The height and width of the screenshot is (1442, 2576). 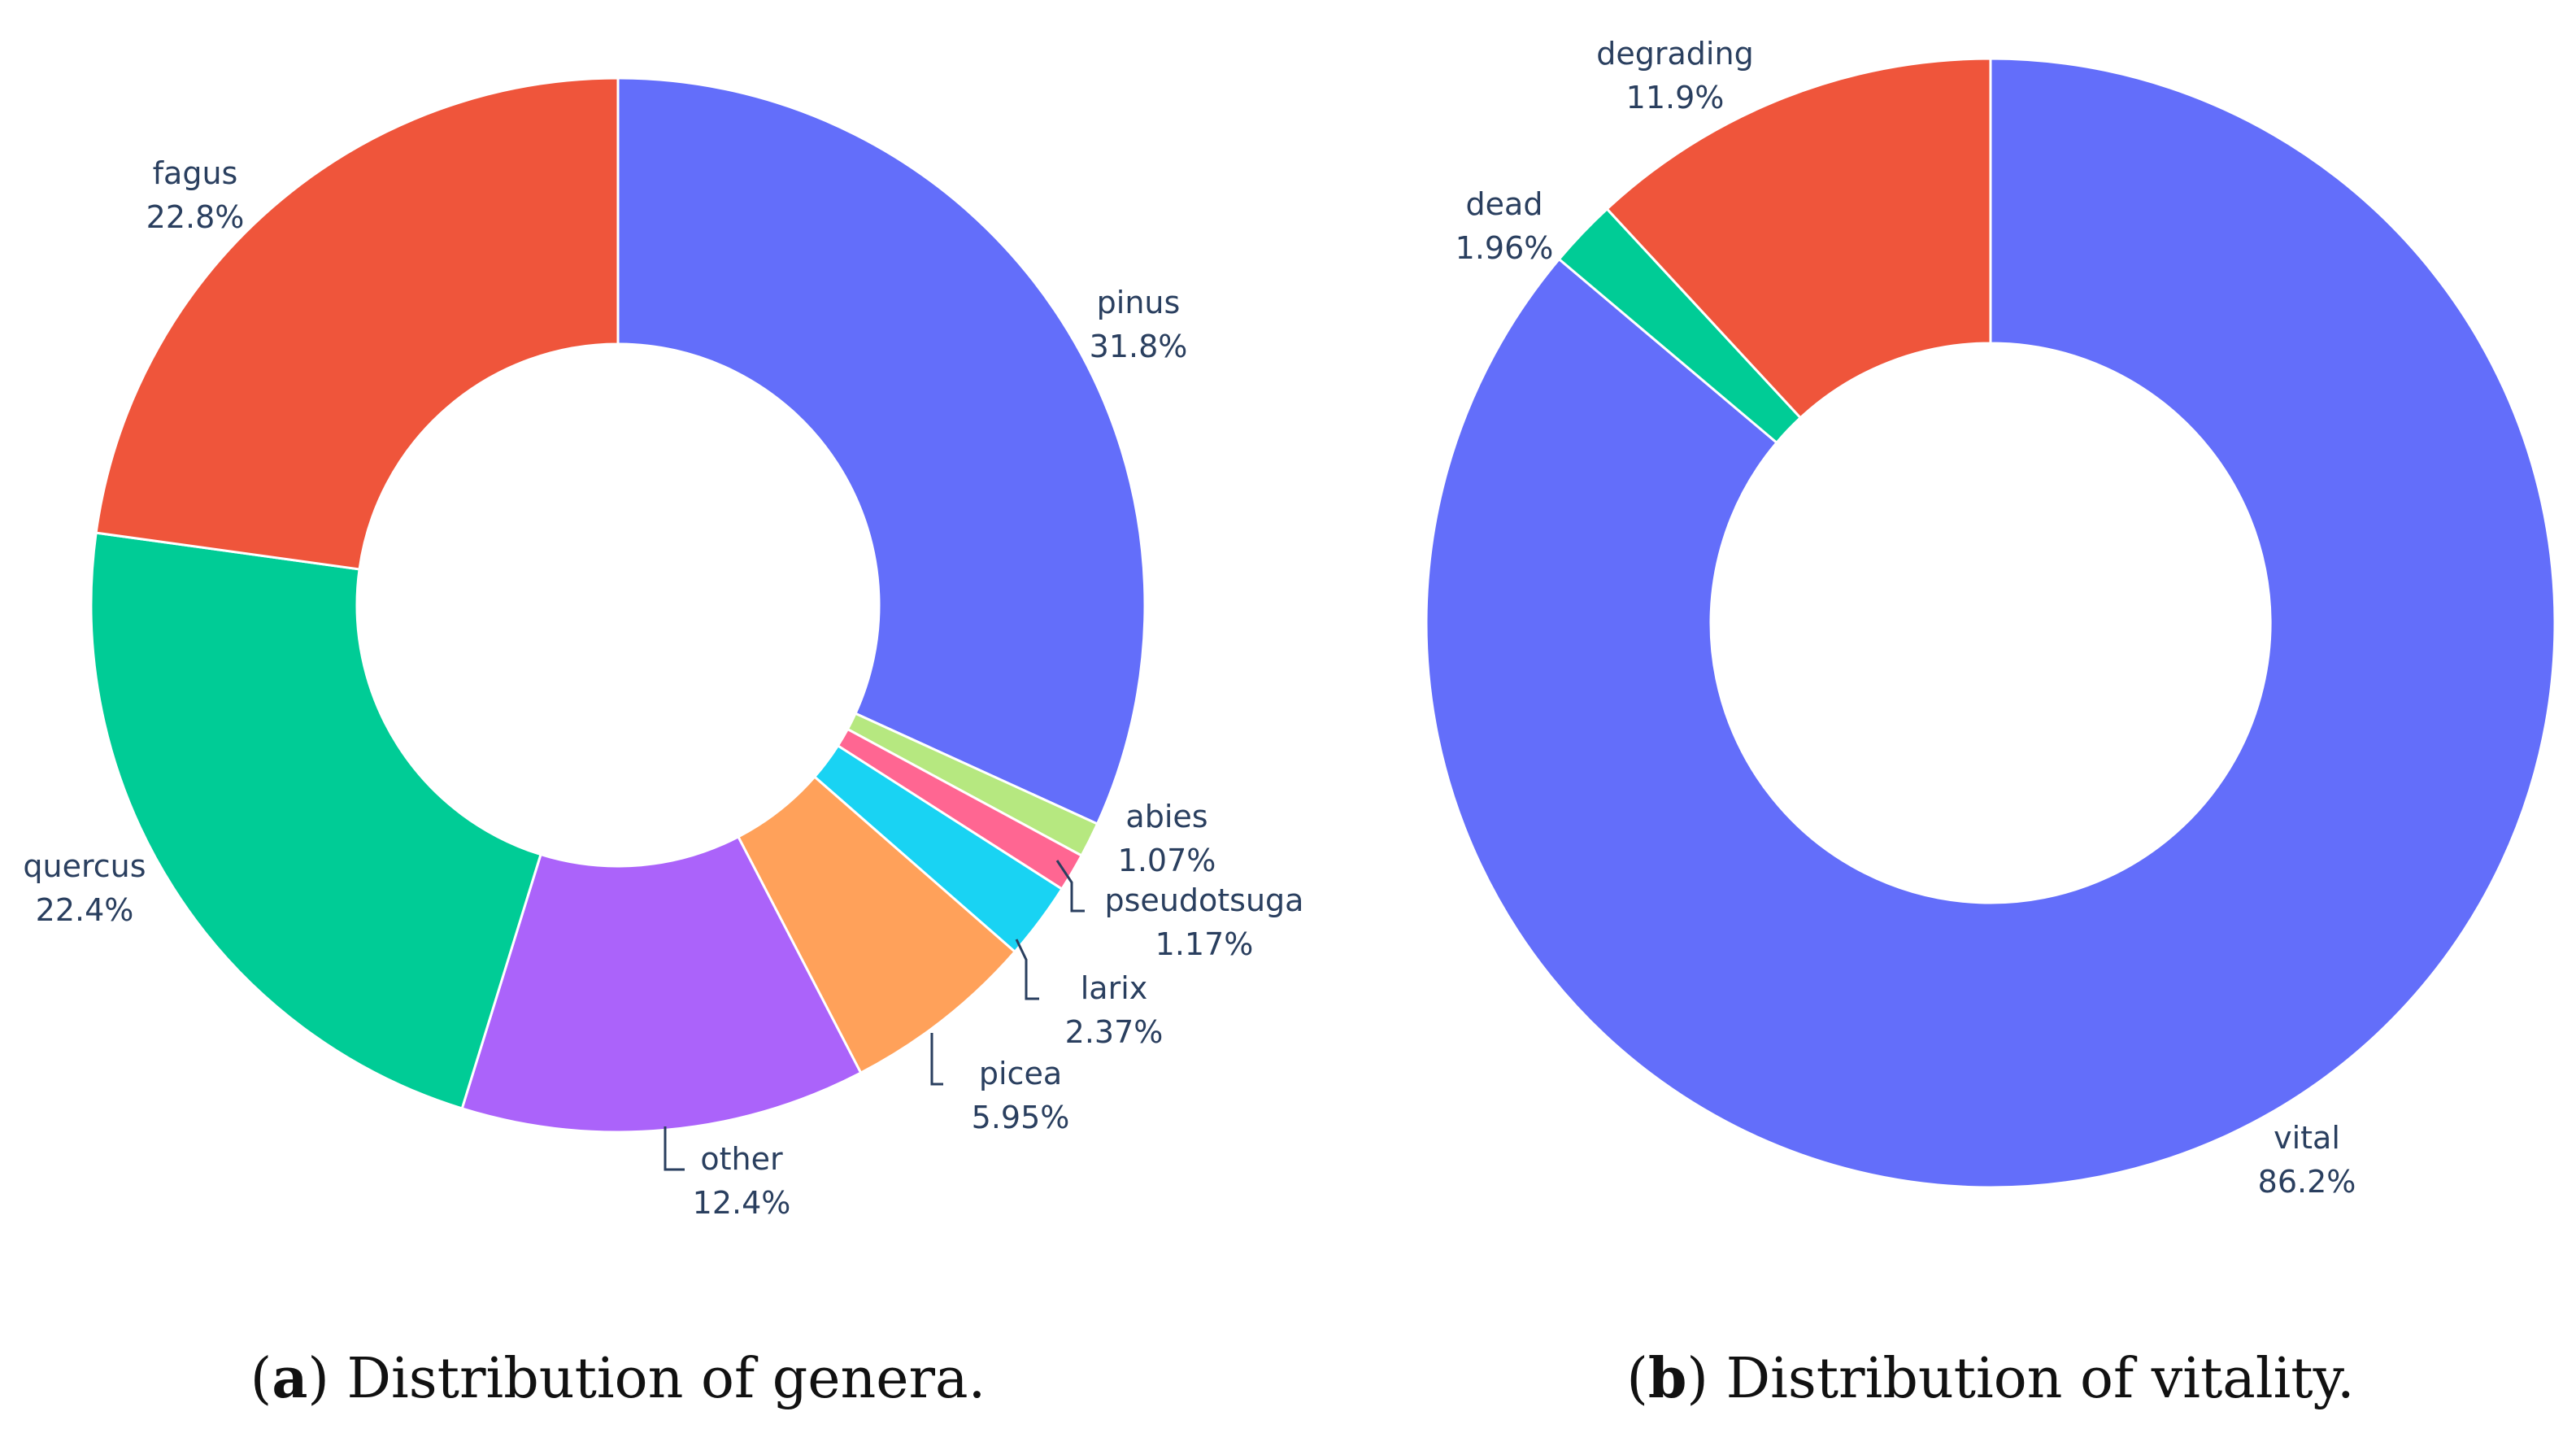 I want to click on genera-slice-other, so click(x=662, y=984).